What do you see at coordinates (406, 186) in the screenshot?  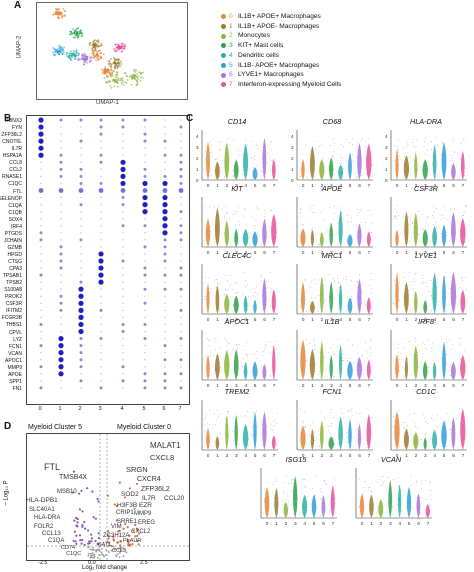 I see `violin-x-tick: 1` at bounding box center [406, 186].